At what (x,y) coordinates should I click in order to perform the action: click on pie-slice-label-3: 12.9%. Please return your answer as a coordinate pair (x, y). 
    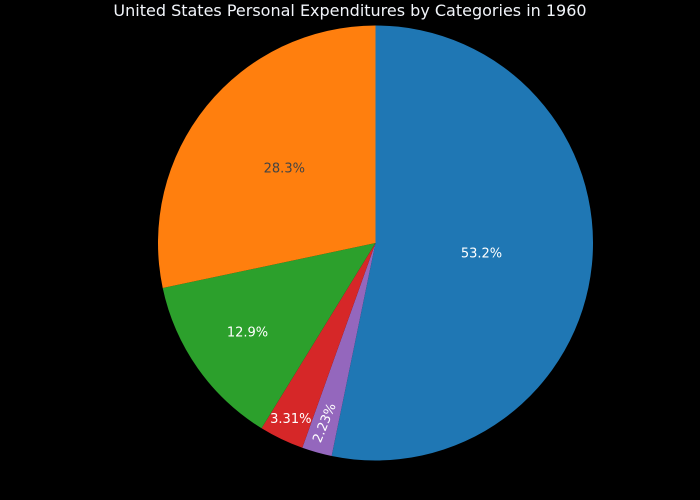
    Looking at the image, I should click on (247, 333).